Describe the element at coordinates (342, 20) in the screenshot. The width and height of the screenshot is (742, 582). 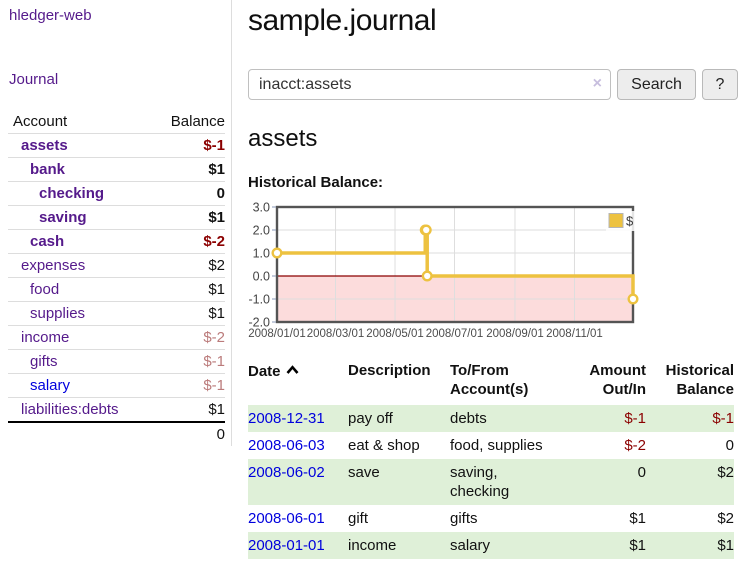
I see `page-title: sample.journal` at that location.